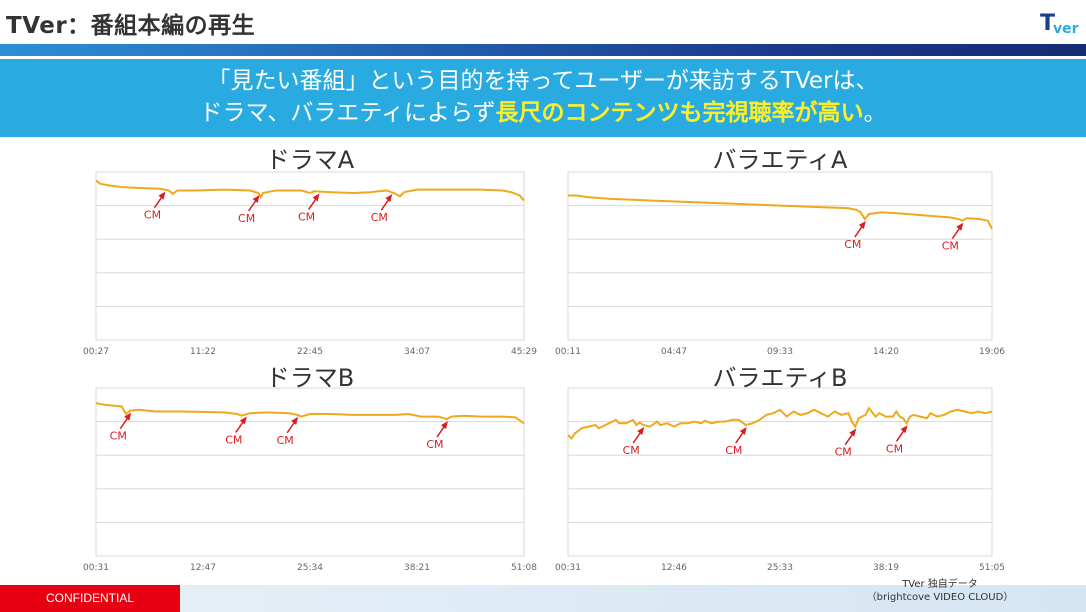  What do you see at coordinates (203, 568) in the screenshot?
I see `x-tick-label: 12:47` at bounding box center [203, 568].